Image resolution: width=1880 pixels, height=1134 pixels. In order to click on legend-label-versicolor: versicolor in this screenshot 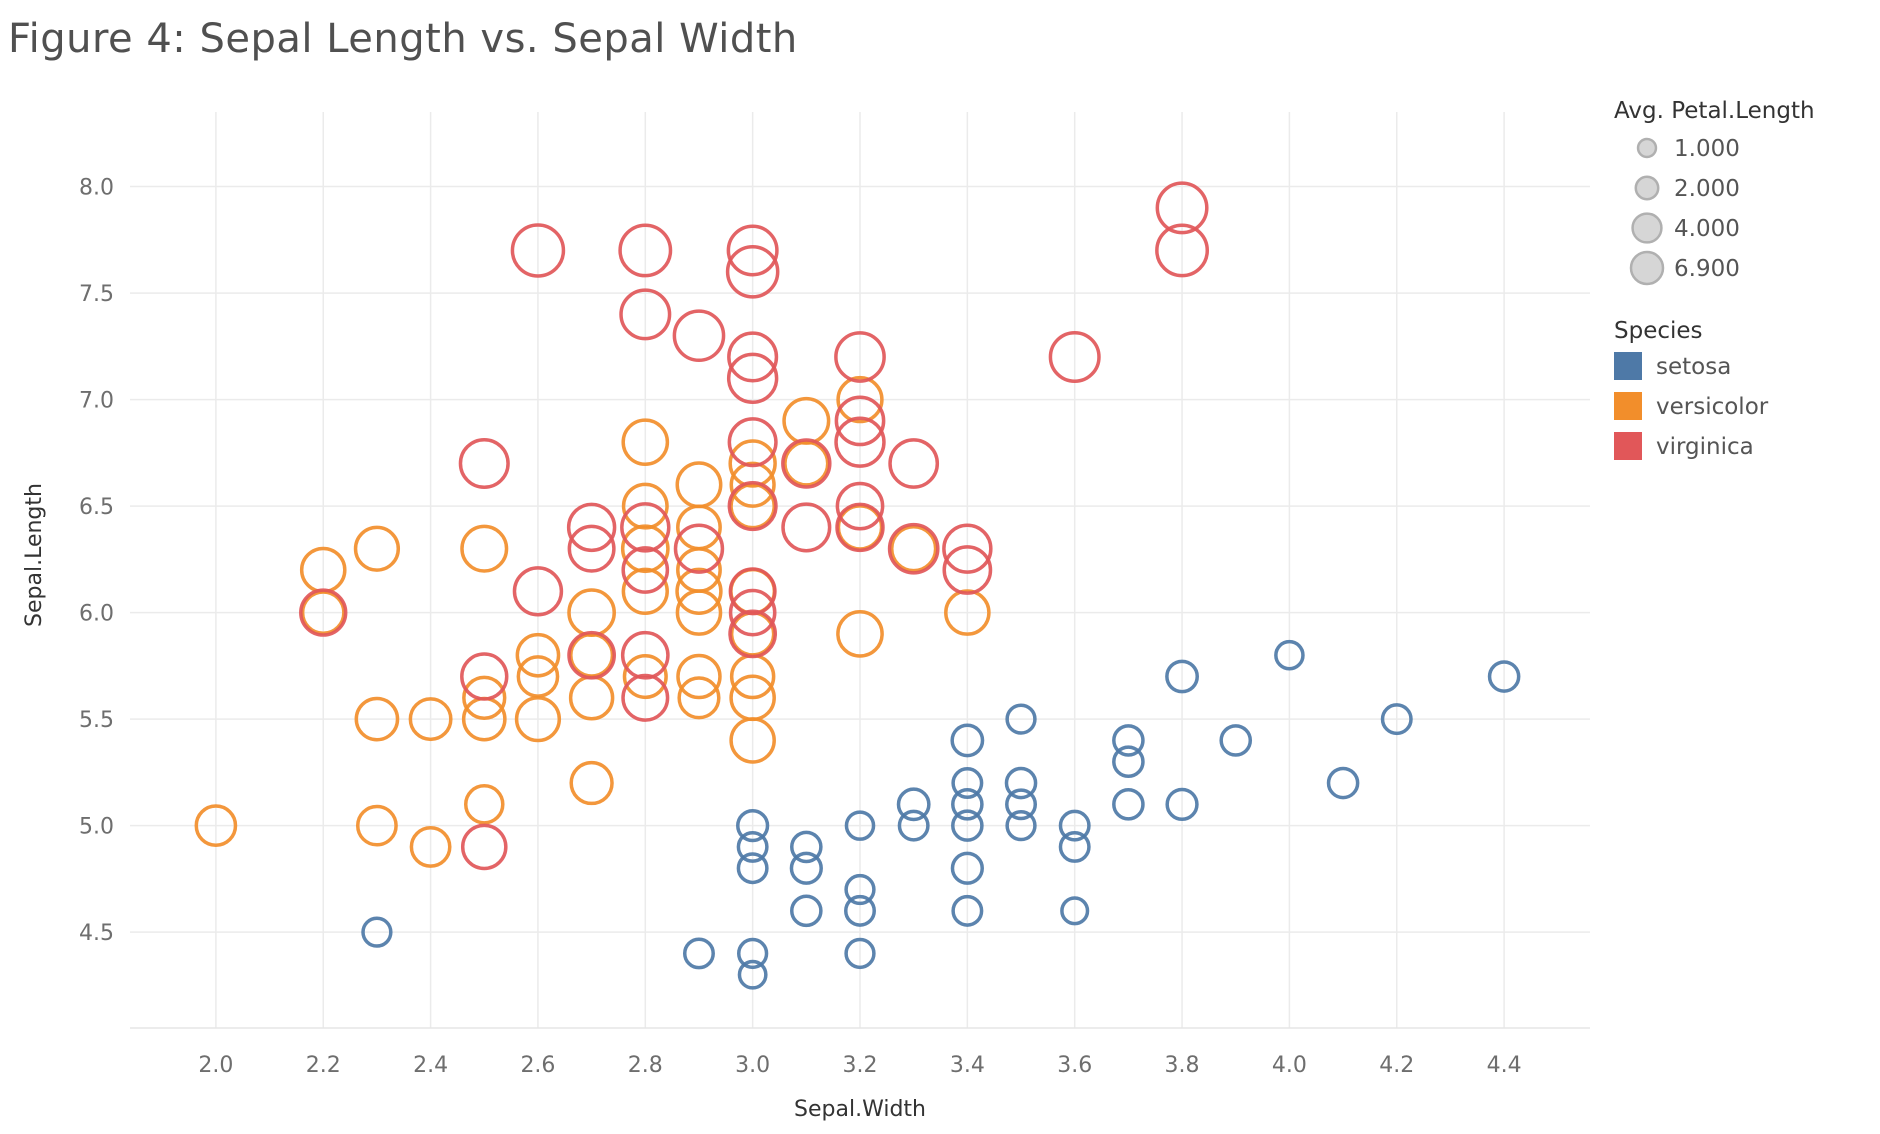, I will do `click(1712, 407)`.